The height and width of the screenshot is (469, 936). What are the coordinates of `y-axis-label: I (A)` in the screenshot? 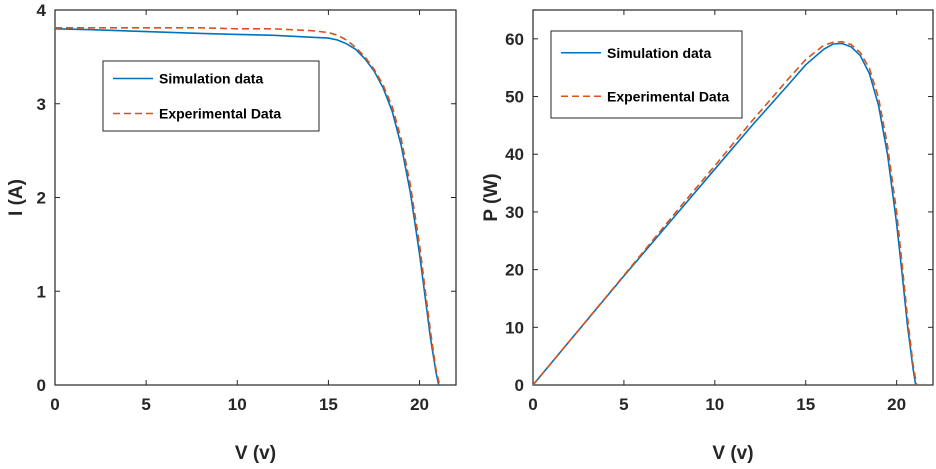 It's located at (16, 197).